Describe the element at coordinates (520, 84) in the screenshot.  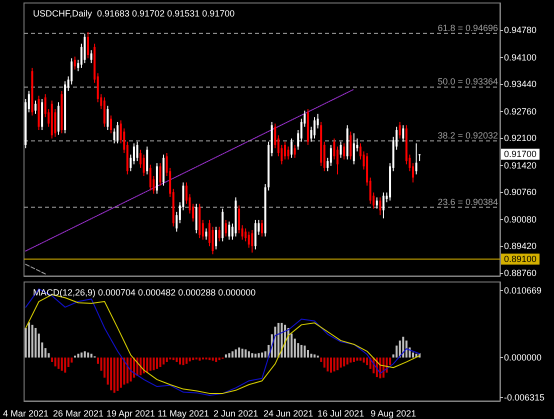
I see `y-tick-label: 0.93440` at that location.